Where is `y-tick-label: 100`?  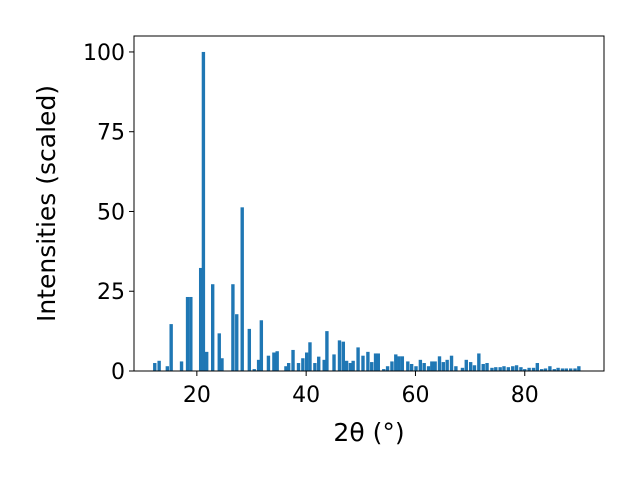 y-tick-label: 100 is located at coordinates (104, 53).